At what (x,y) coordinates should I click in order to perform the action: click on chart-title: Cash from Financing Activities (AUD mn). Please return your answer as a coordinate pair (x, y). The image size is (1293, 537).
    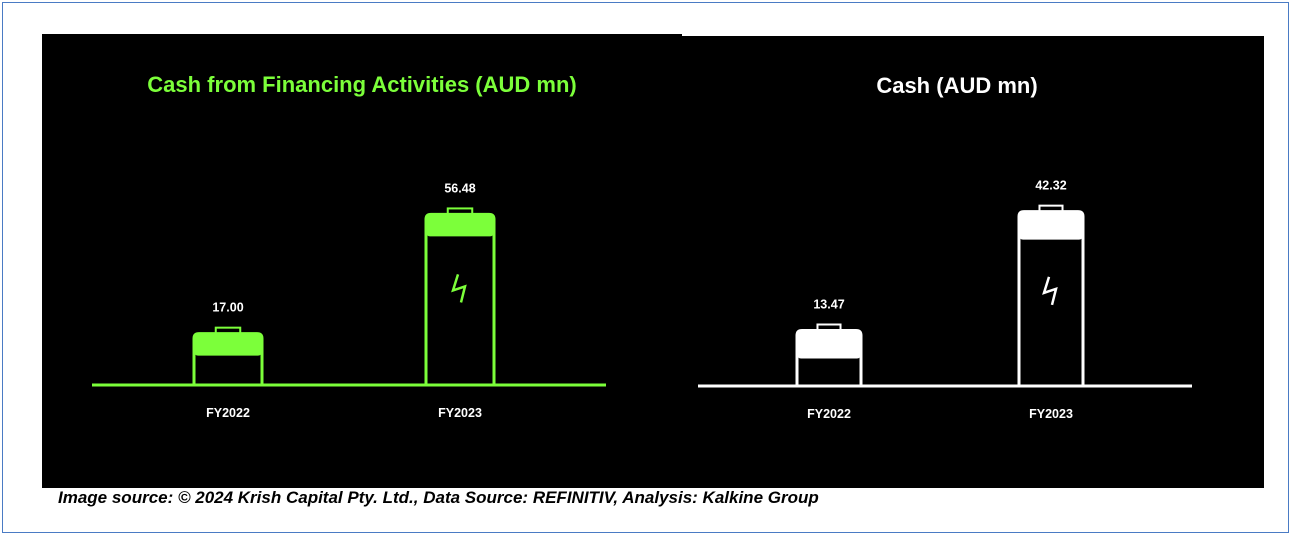
    Looking at the image, I should click on (361, 84).